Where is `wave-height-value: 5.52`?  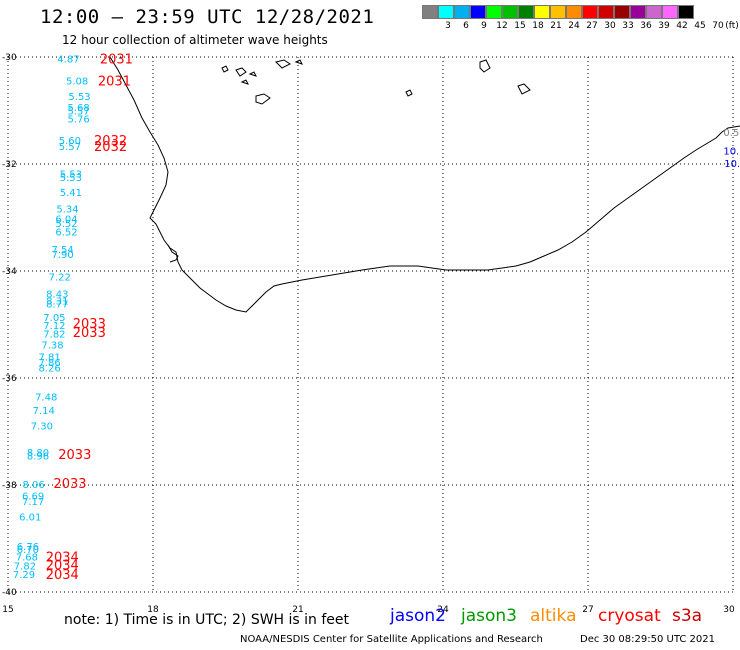 wave-height-value: 5.52 is located at coordinates (66, 224).